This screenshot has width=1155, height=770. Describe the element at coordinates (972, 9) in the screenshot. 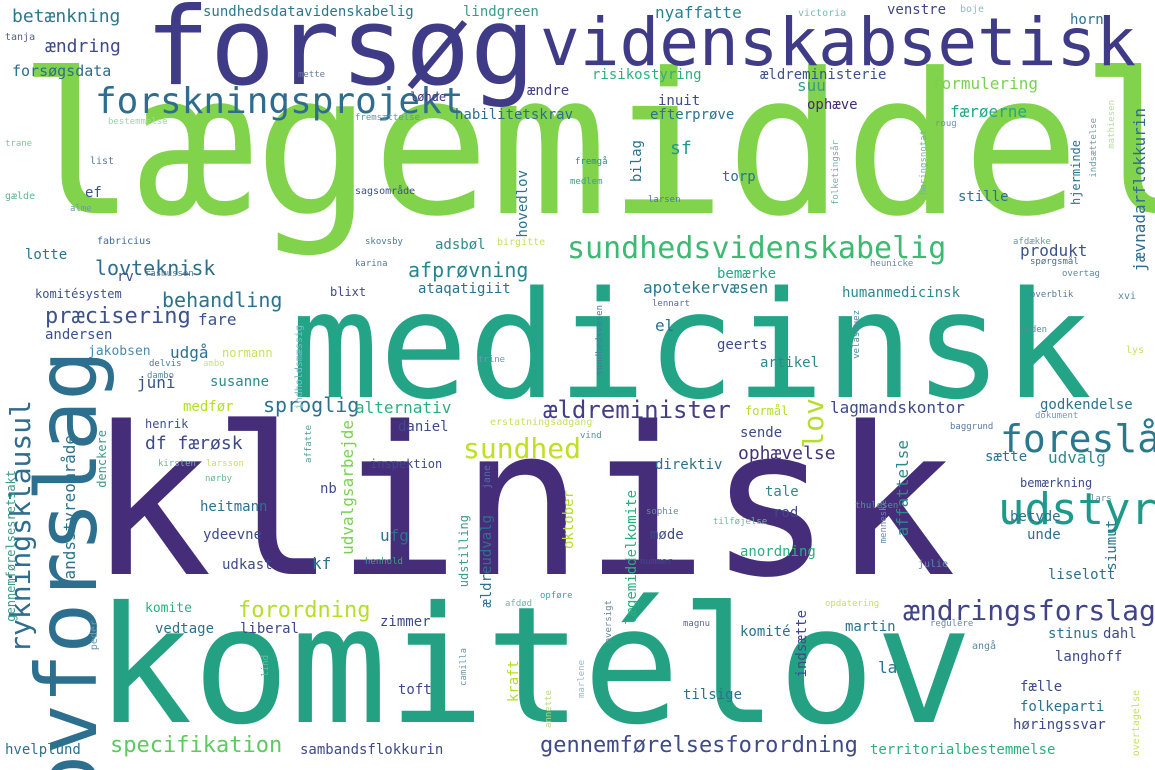

I see `word-boje: boje` at that location.